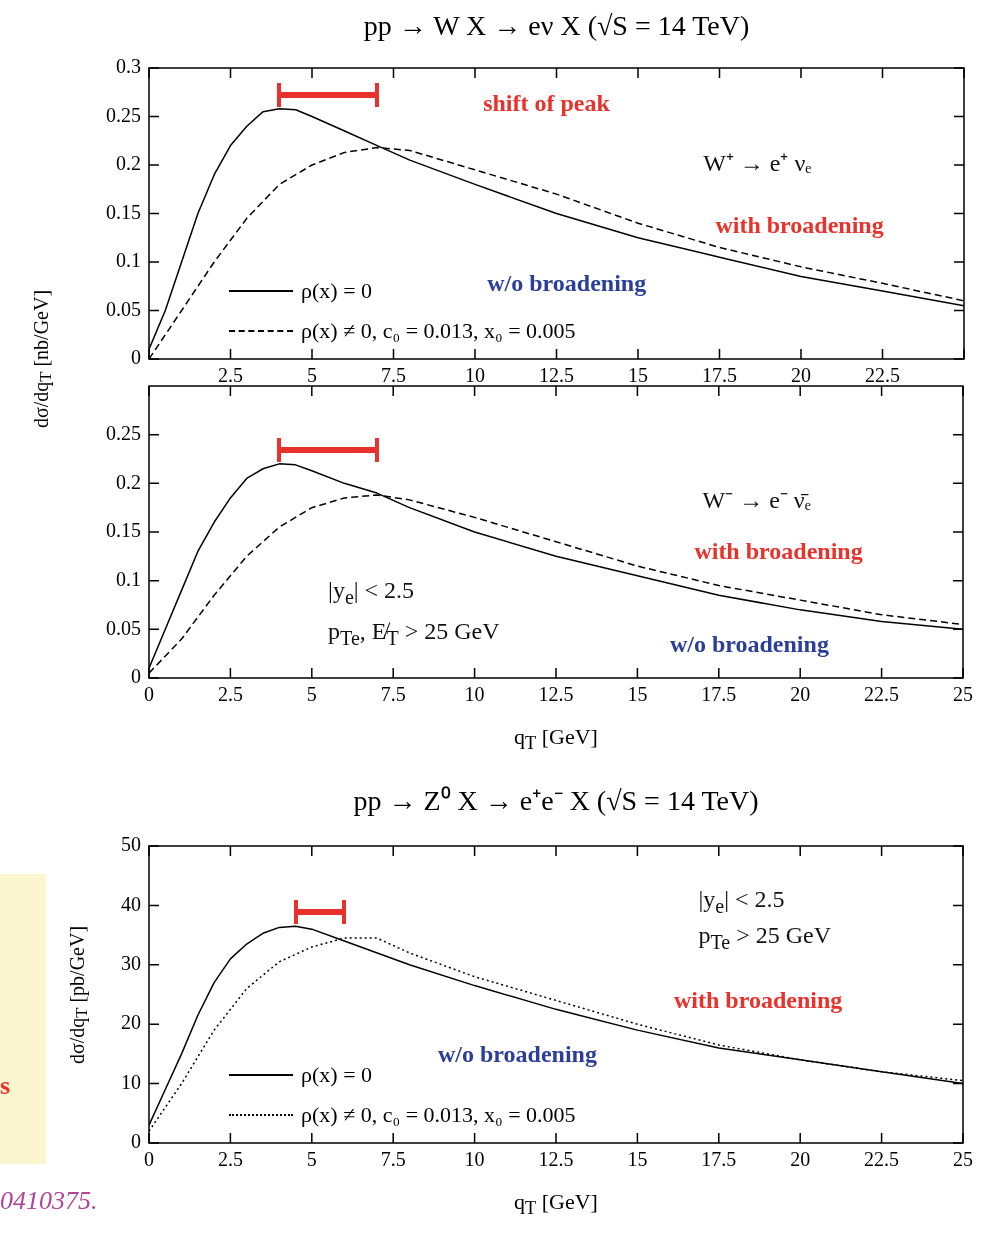 The width and height of the screenshot is (987, 1239). What do you see at coordinates (556, 801) in the screenshot?
I see `chart-title: pp → Z⁰ X → e⁺e⁻ X (√S = 14 TeV)` at bounding box center [556, 801].